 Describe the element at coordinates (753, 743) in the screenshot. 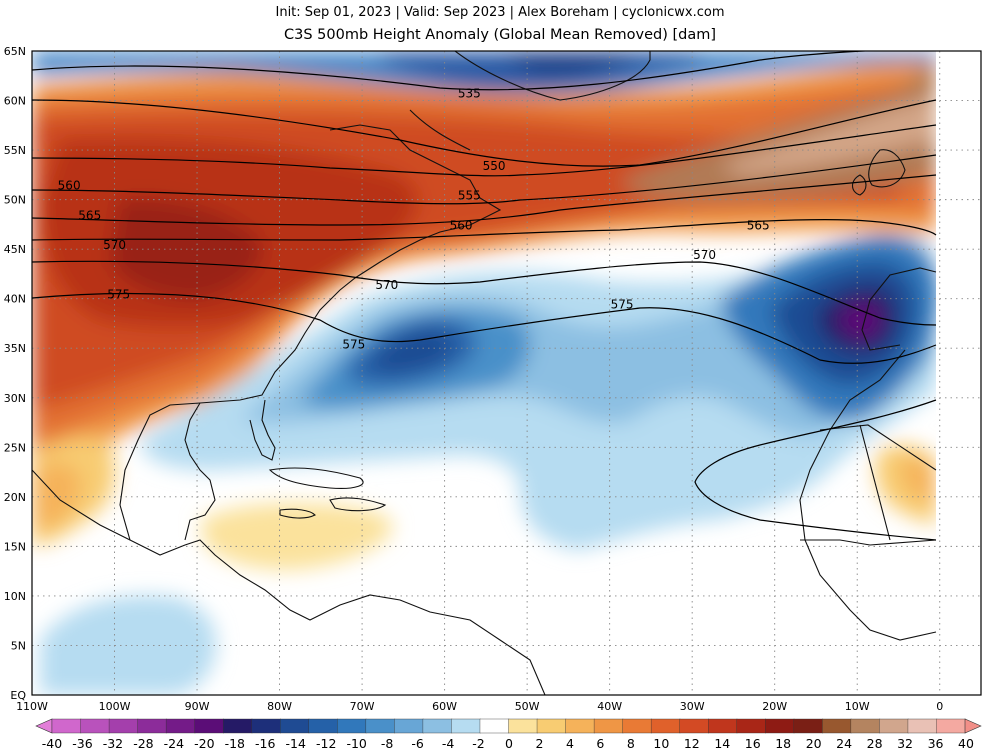

I see `colorbar-label: 16` at that location.